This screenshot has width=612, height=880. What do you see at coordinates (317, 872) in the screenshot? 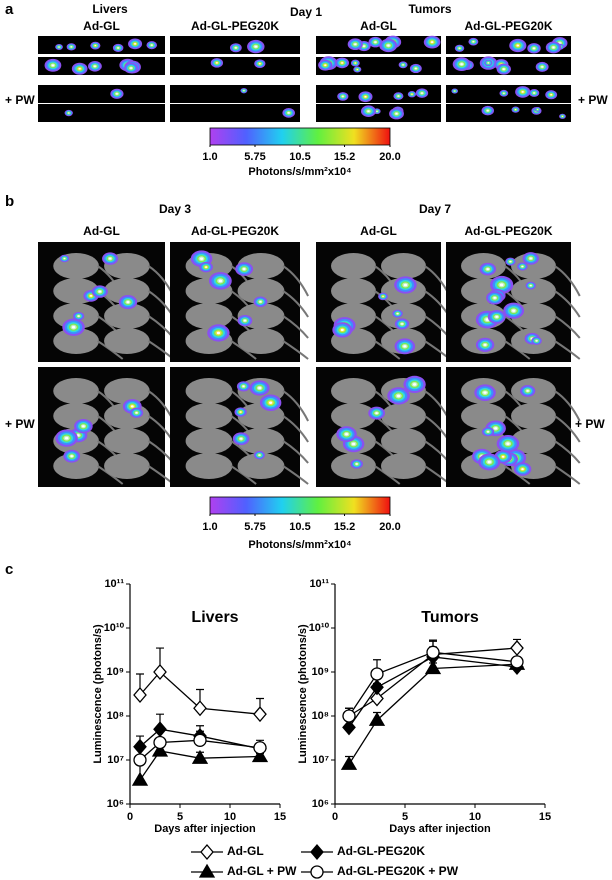
I see `legend-marker` at bounding box center [317, 872].